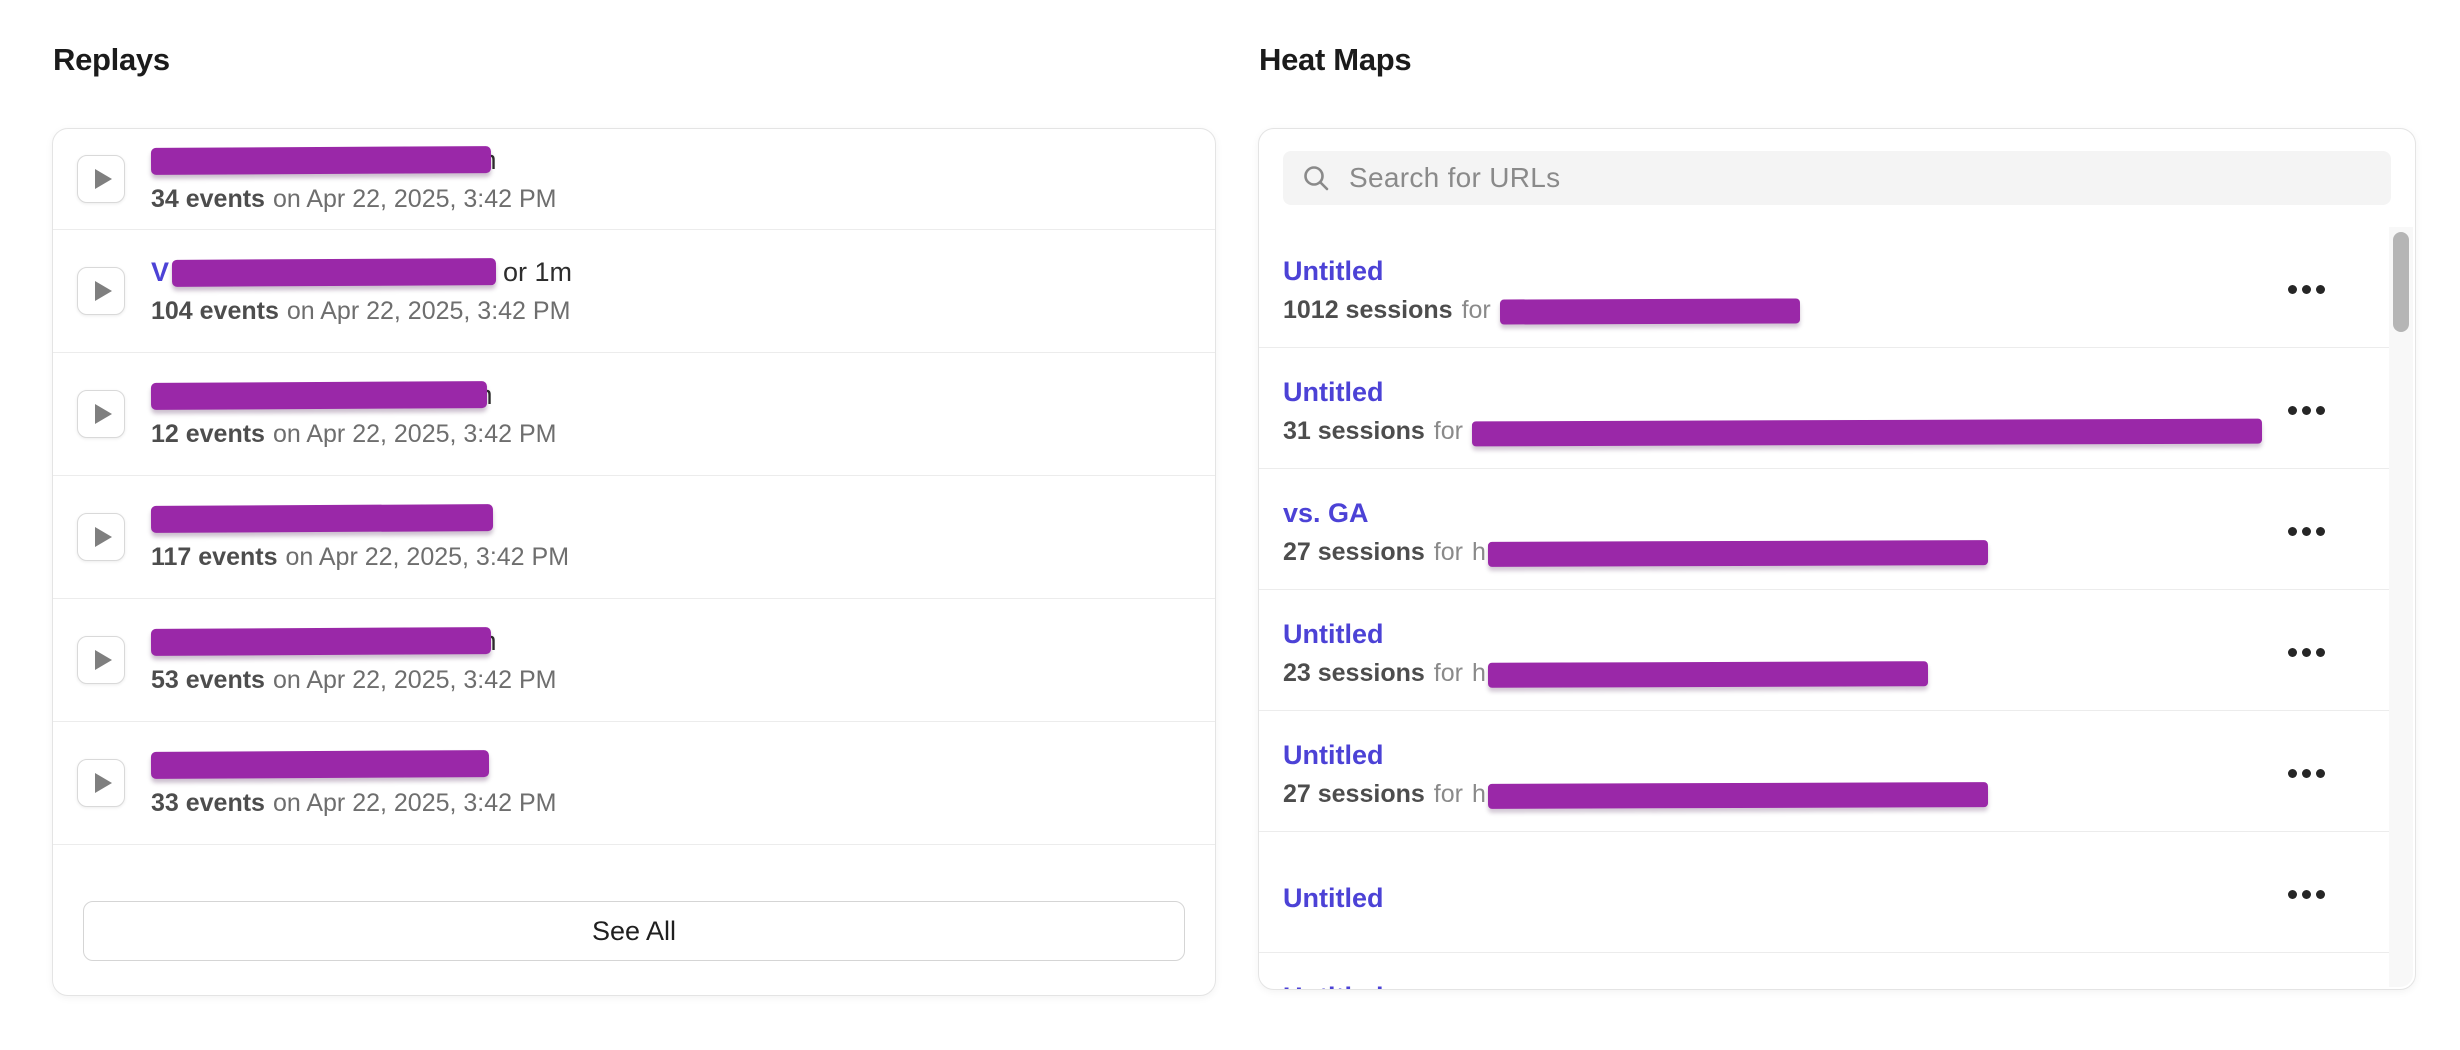 This screenshot has width=2460, height=1050. What do you see at coordinates (1326, 513) in the screenshot?
I see `heatmap-title-link: vs. GA` at bounding box center [1326, 513].